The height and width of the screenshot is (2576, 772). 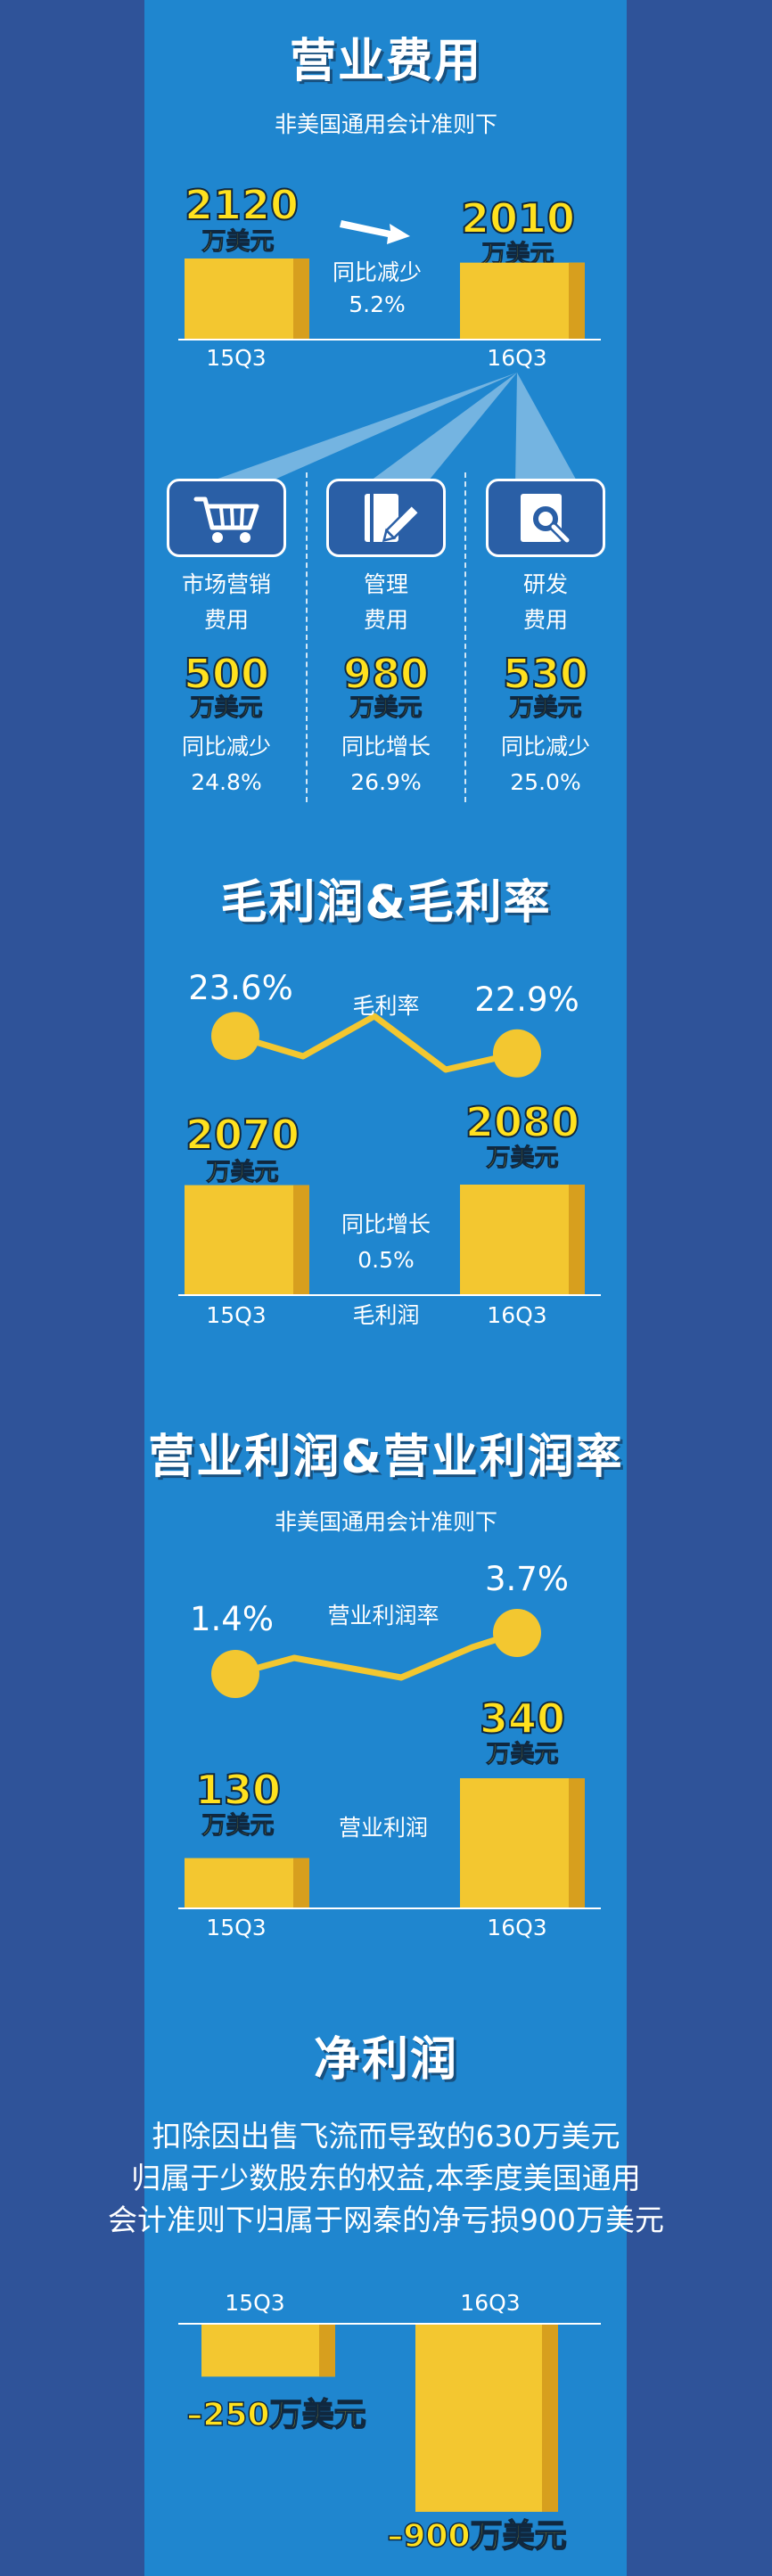 What do you see at coordinates (490, 2303) in the screenshot?
I see `net-period-16q3: 16Q3` at bounding box center [490, 2303].